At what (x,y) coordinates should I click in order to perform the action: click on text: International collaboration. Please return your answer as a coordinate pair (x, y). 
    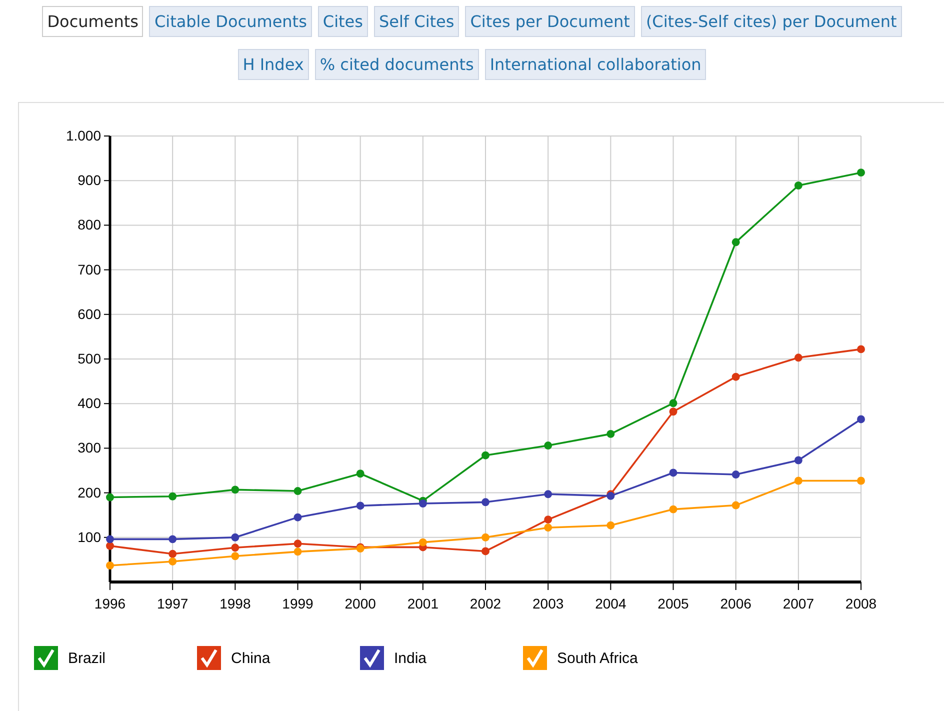
    Looking at the image, I should click on (595, 64).